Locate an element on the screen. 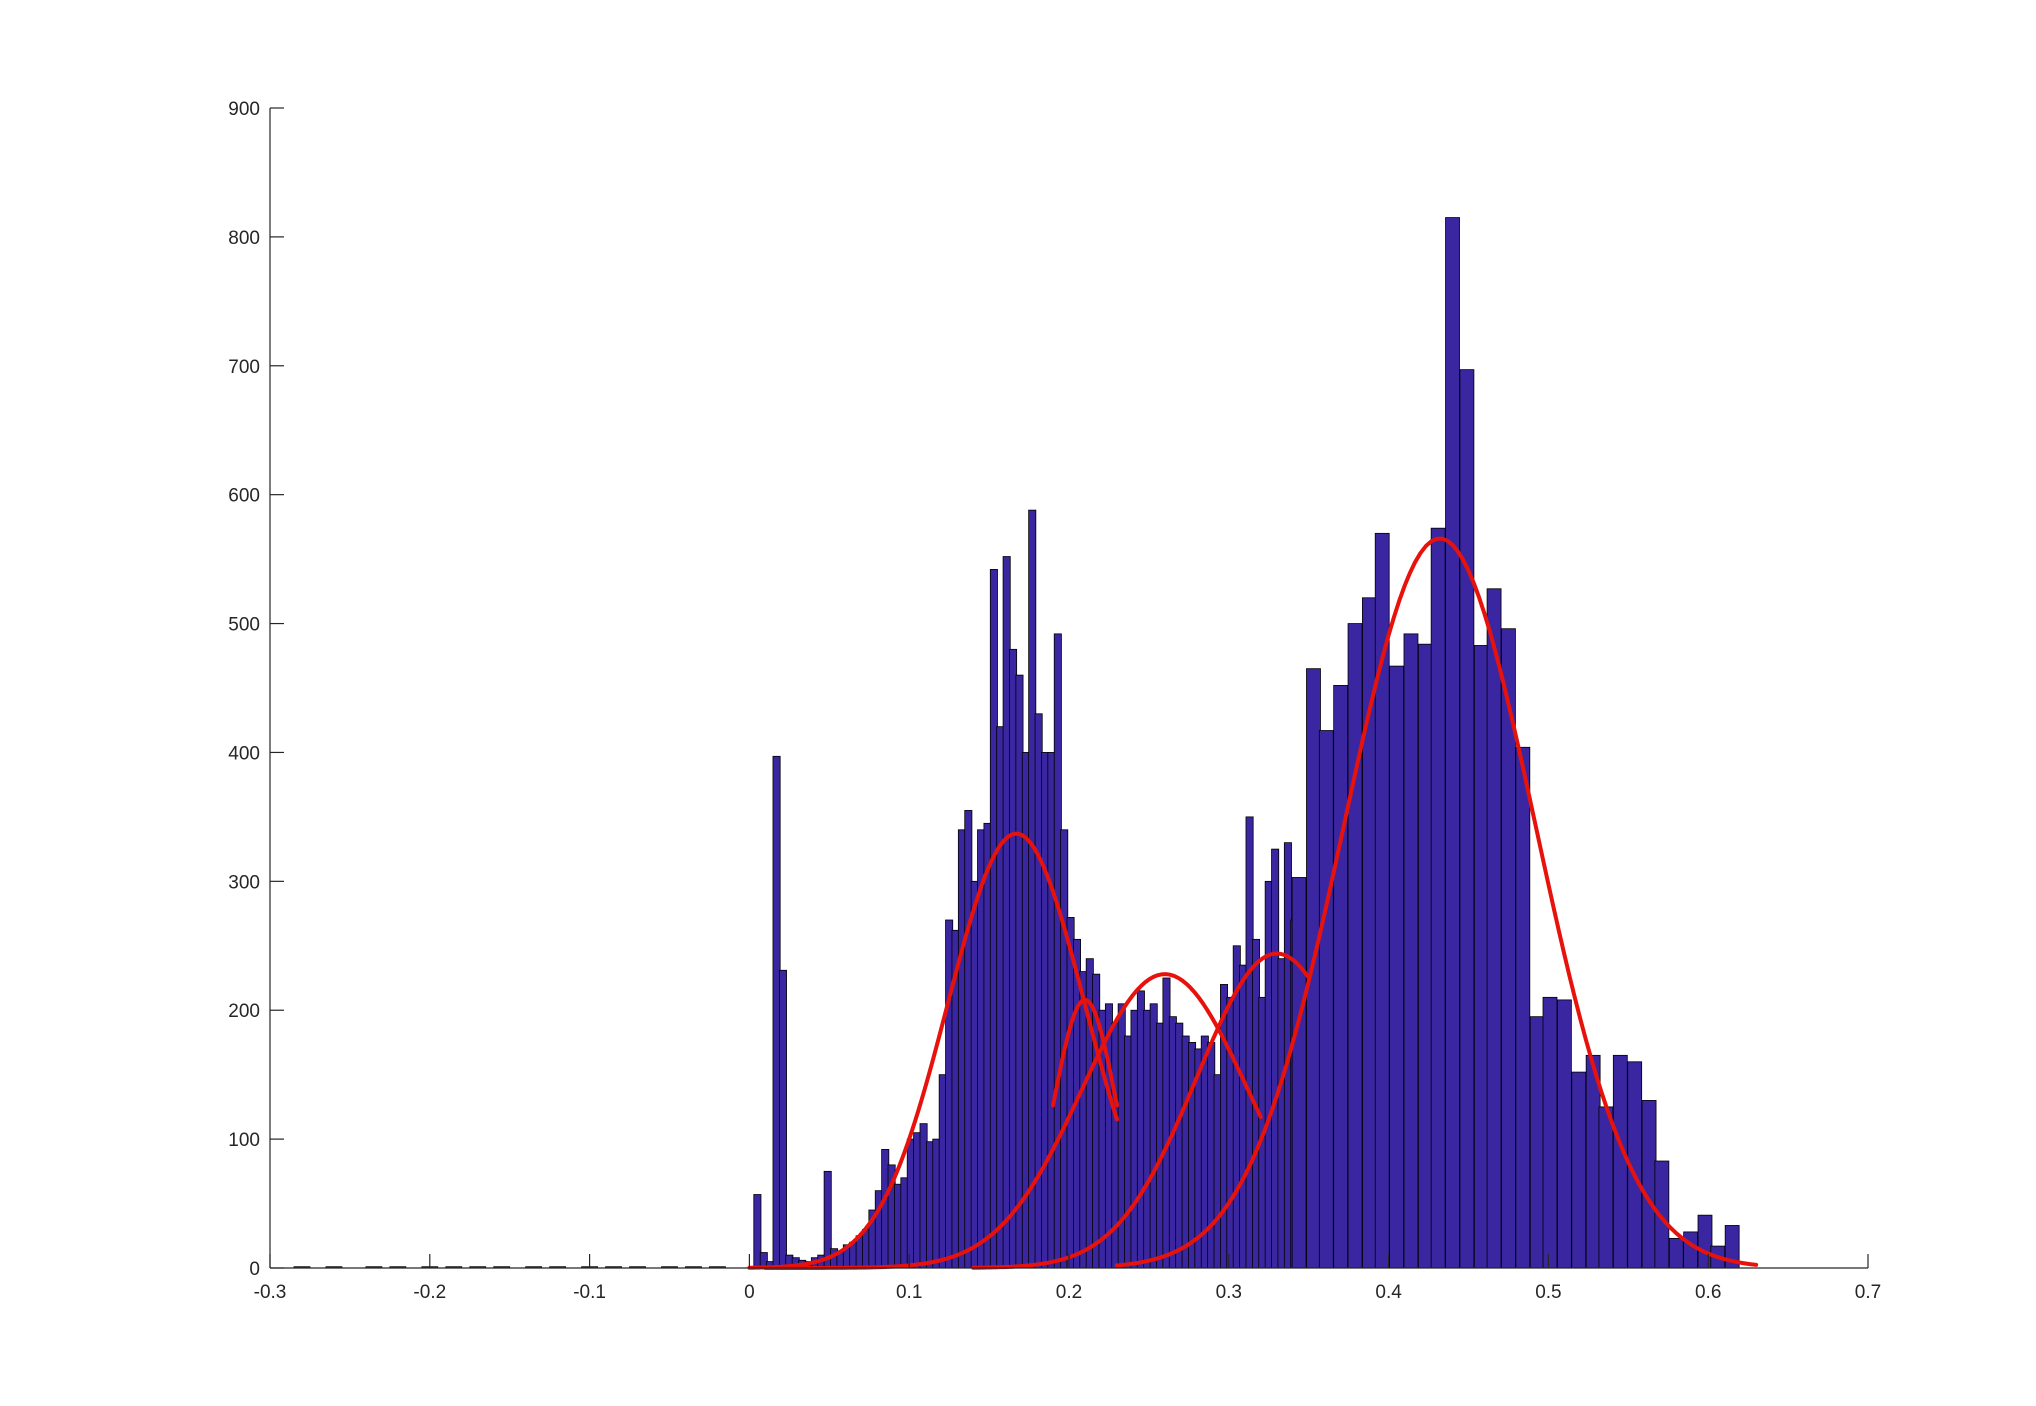 This screenshot has height=1406, width=2036. x-tick-label: -0.1 is located at coordinates (589, 1292).